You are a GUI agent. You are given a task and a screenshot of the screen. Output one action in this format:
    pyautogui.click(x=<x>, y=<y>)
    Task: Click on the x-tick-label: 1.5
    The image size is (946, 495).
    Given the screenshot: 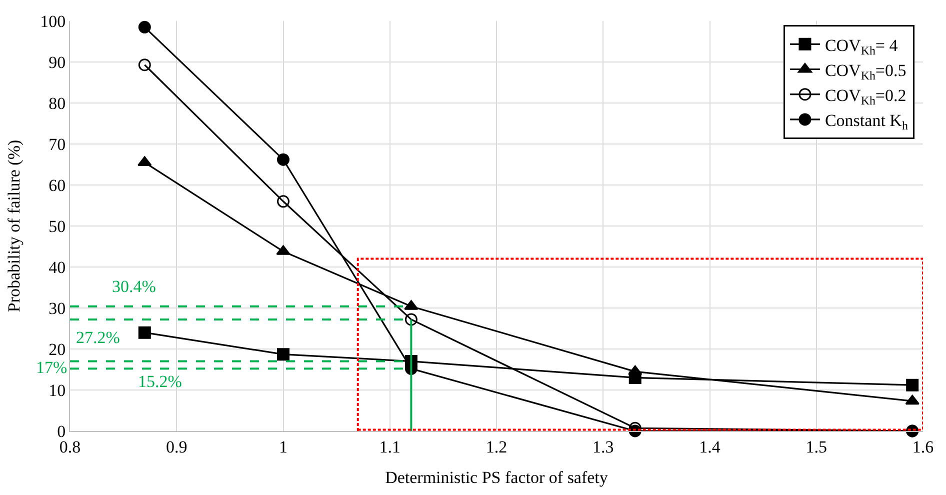 What is the action you would take?
    pyautogui.click(x=817, y=446)
    